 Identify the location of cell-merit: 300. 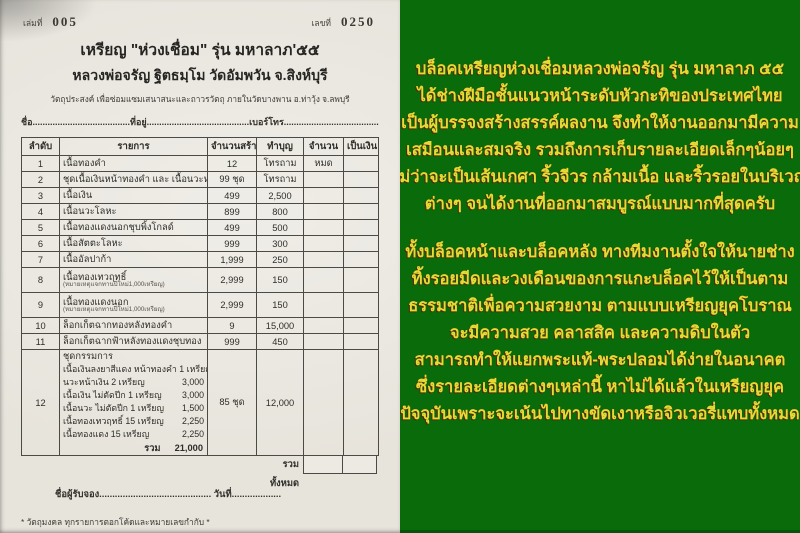
(280, 243).